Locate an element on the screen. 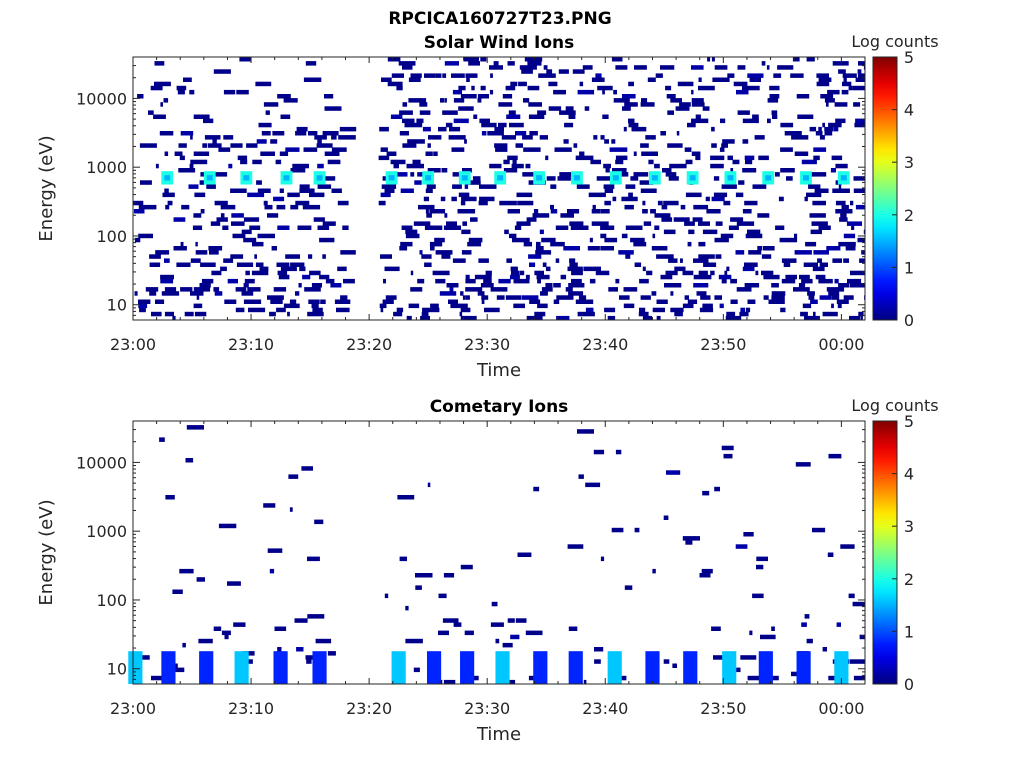  x-tick-label: 00:00 is located at coordinates (841, 708).